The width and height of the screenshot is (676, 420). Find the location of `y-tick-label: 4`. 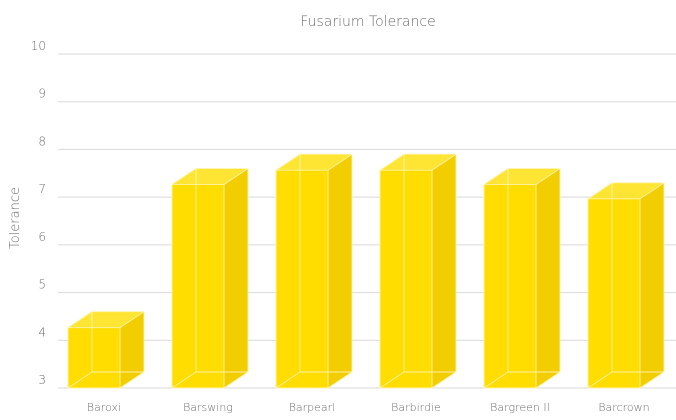

y-tick-label: 4 is located at coordinates (42, 332).